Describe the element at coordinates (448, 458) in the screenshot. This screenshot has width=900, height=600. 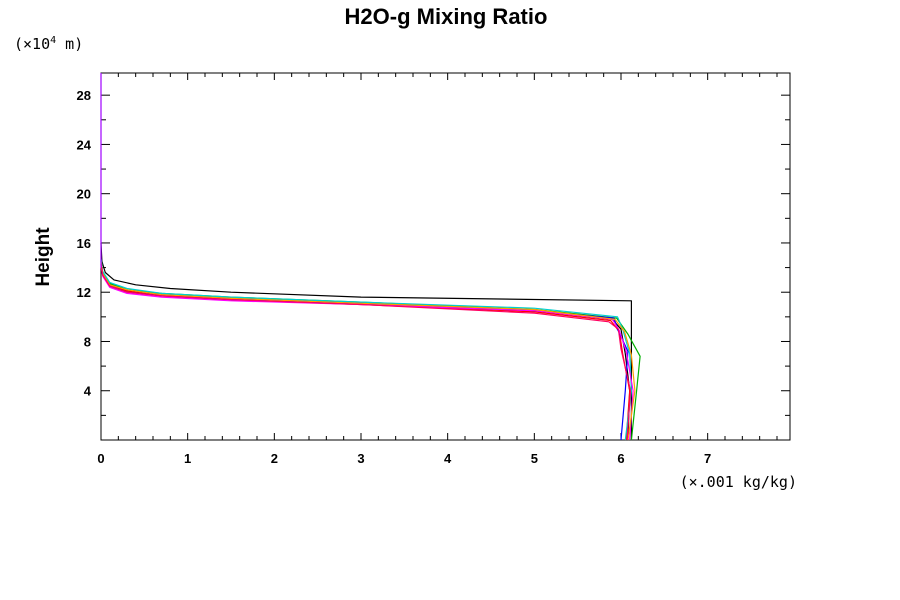
I see `x-tick-label: 4` at that location.